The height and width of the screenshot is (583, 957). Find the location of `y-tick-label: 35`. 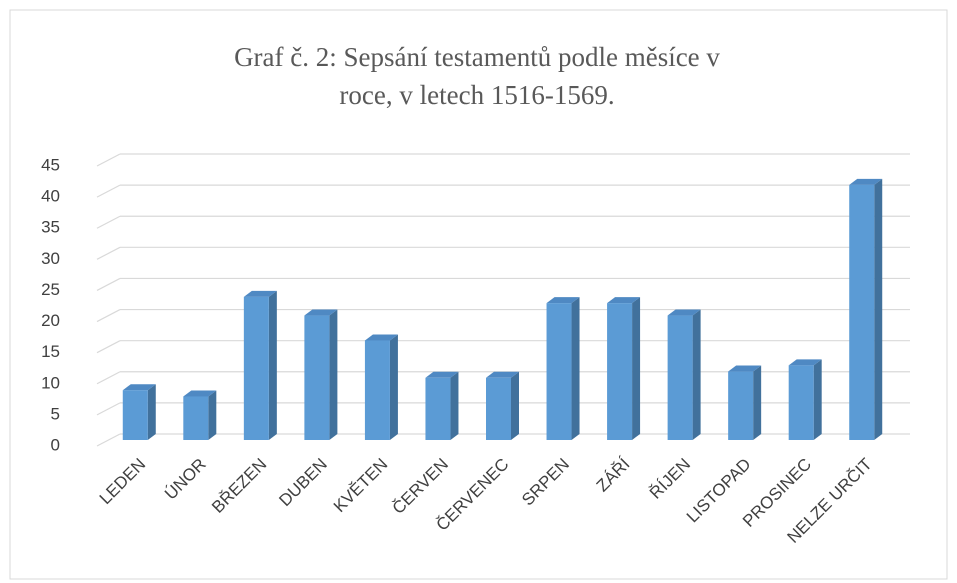

y-tick-label: 35 is located at coordinates (50, 227).